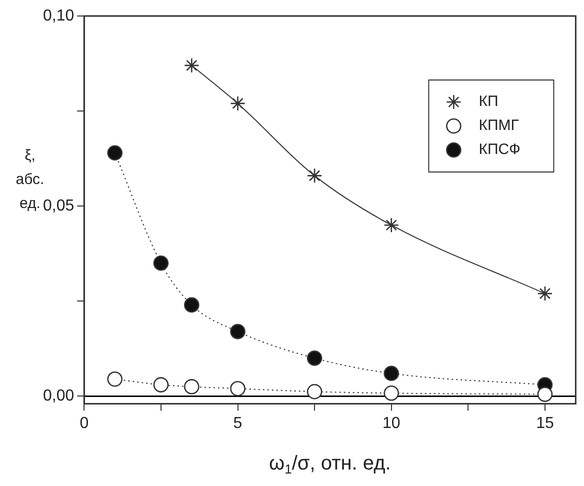 This screenshot has height=486, width=584. Describe the element at coordinates (58, 206) in the screenshot. I see `y-tick-label: 0,05` at that location.